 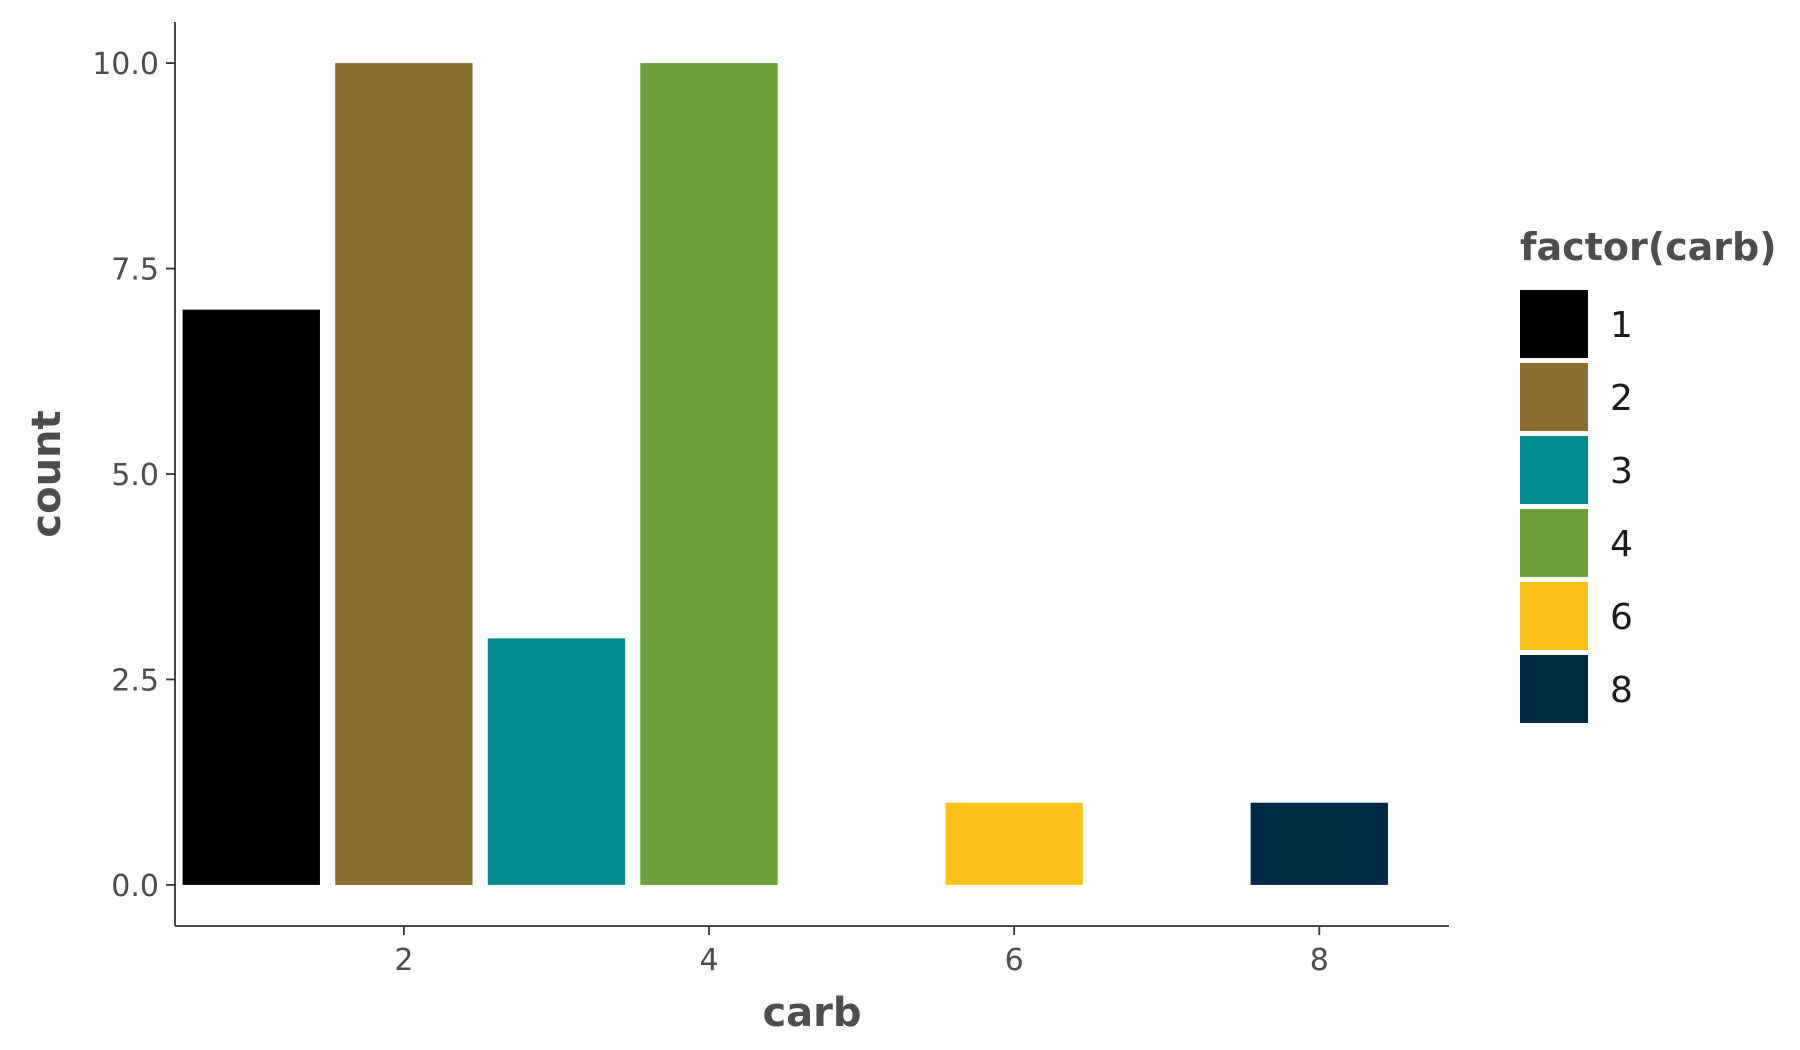 What do you see at coordinates (135, 680) in the screenshot?
I see `y-tick-label: 2.5` at bounding box center [135, 680].